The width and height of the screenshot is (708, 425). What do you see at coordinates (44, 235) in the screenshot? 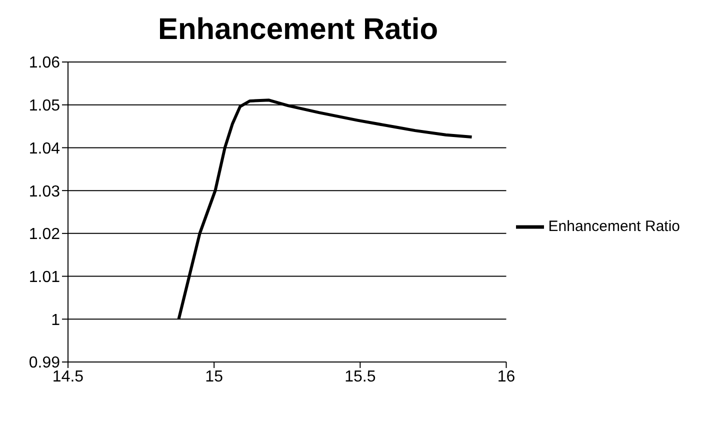
I see `y-tick-label: 1.02` at bounding box center [44, 235].